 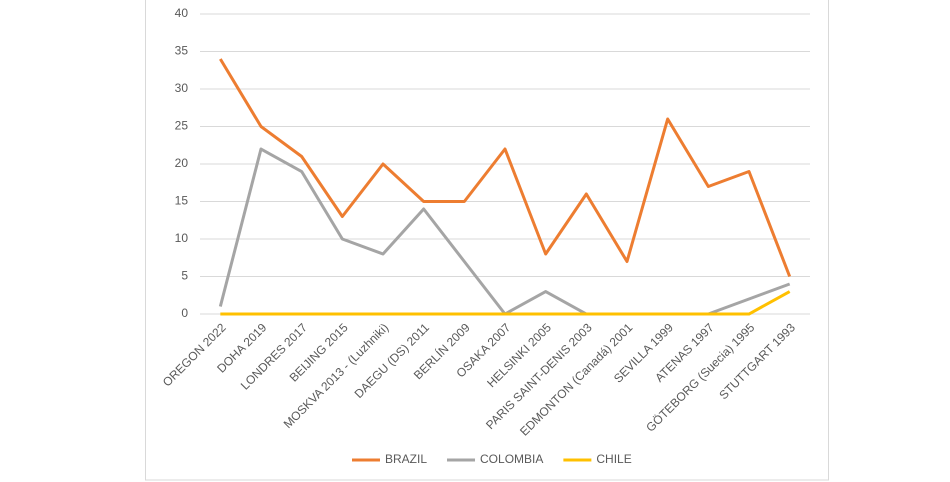 I want to click on y-tick-label: 20, so click(x=182, y=163).